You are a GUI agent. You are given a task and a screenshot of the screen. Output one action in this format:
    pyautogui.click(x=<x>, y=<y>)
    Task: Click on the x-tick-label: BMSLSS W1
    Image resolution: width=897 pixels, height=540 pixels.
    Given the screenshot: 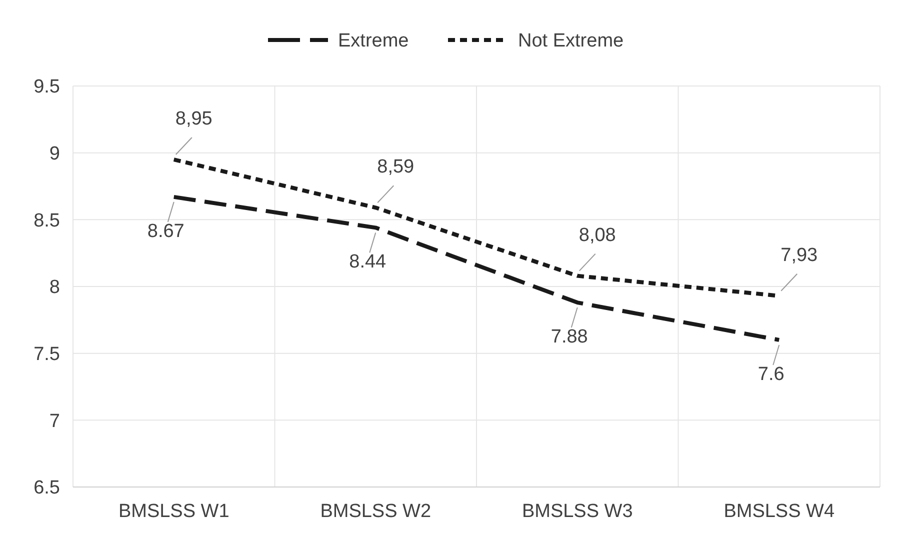 What is the action you would take?
    pyautogui.click(x=174, y=511)
    